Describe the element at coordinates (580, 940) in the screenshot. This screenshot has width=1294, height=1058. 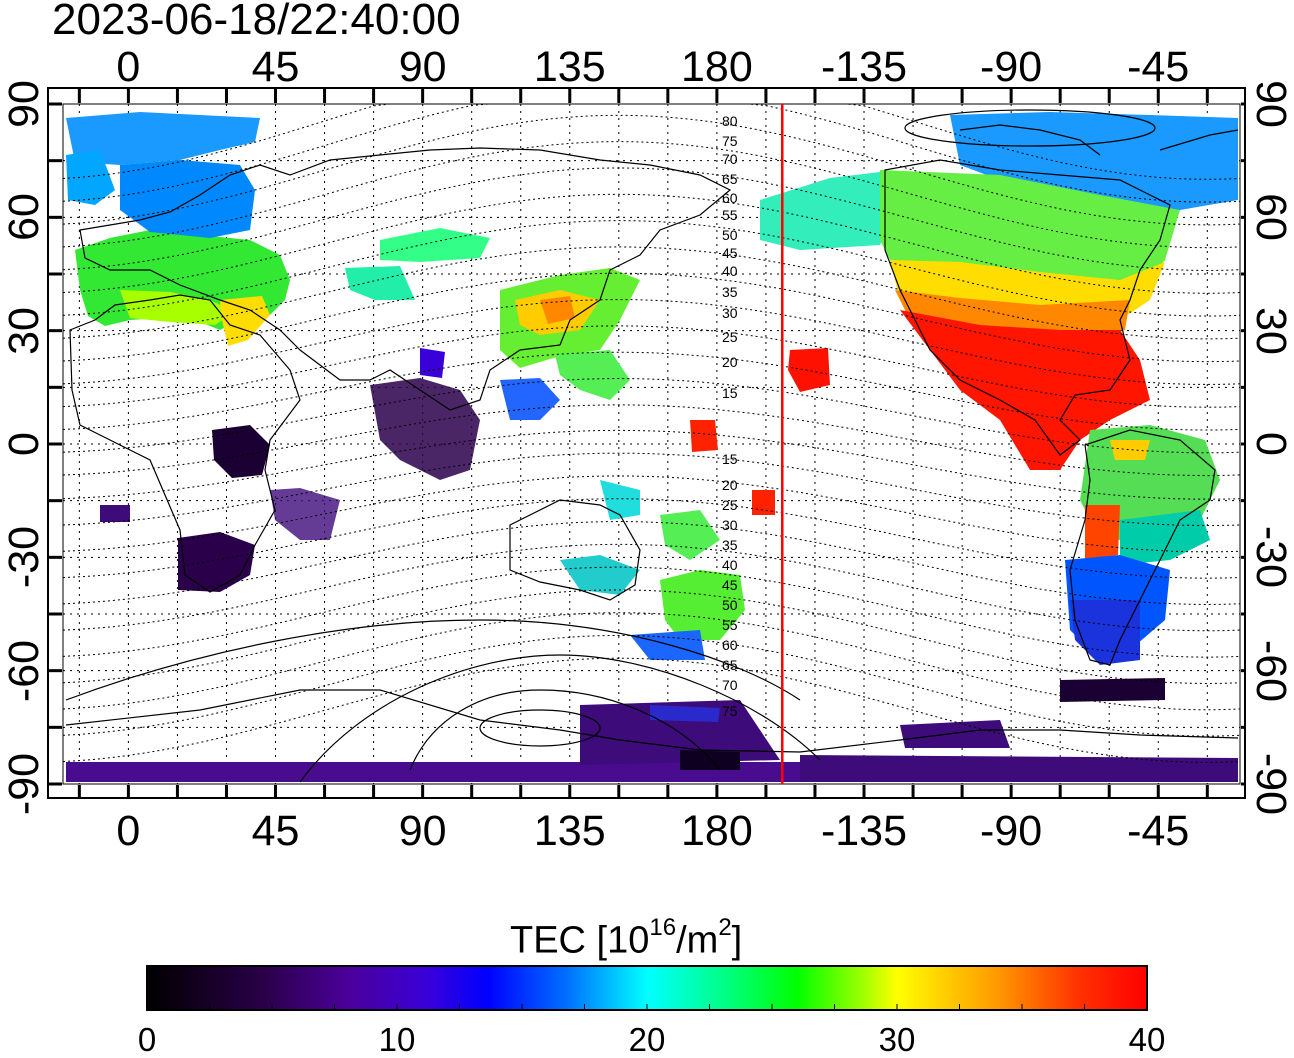
I see `colorbar-title-text: TEC [10` at that location.